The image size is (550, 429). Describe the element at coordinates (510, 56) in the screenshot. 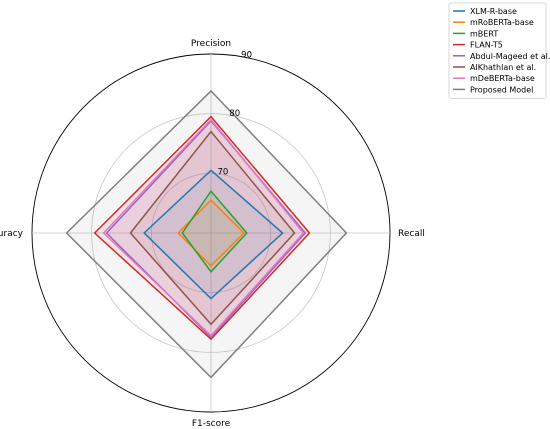

I see `legend-label: Abdul-Mageed et al.` at that location.